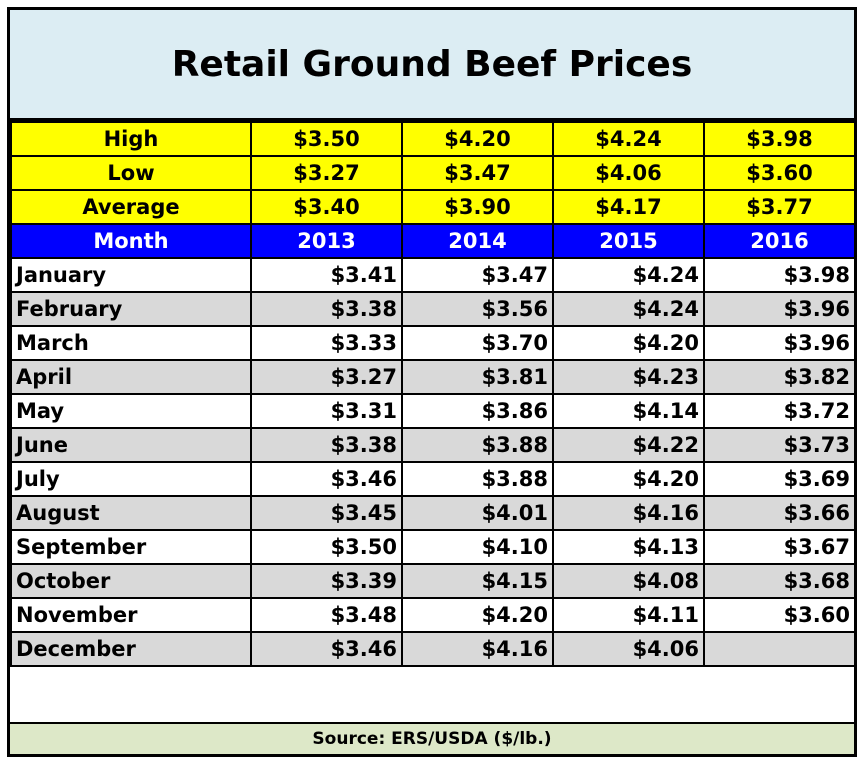 The width and height of the screenshot is (864, 764). I want to click on price-cell: $3.70, so click(477, 343).